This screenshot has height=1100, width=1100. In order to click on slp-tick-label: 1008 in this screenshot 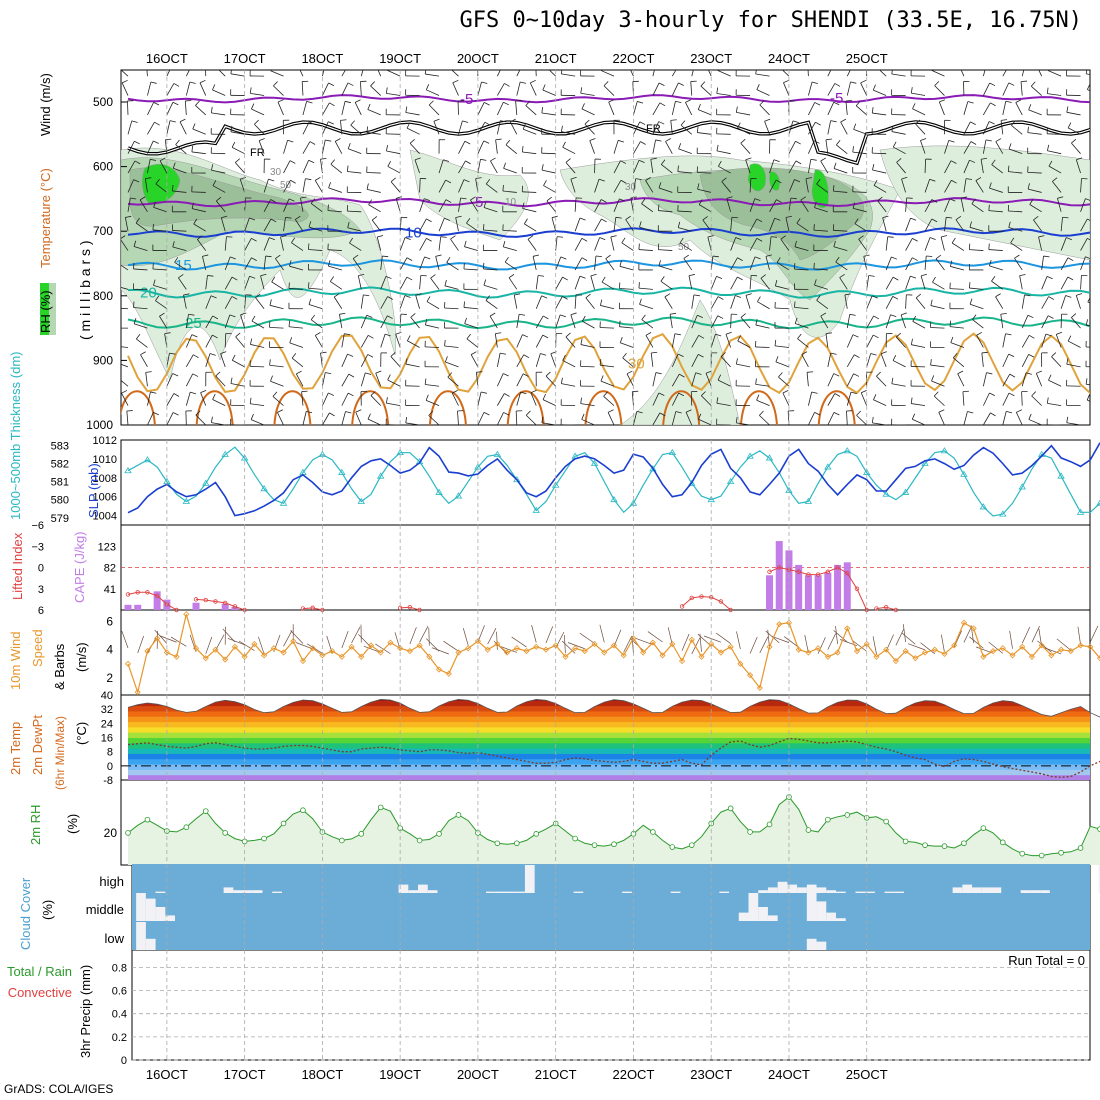, I will do `click(105, 479)`.